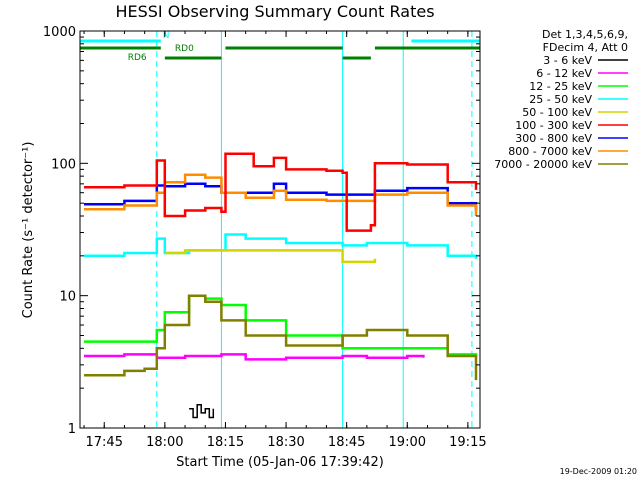 This screenshot has width=640, height=480. I want to click on y-tick-label-10: 10, so click(67, 297).